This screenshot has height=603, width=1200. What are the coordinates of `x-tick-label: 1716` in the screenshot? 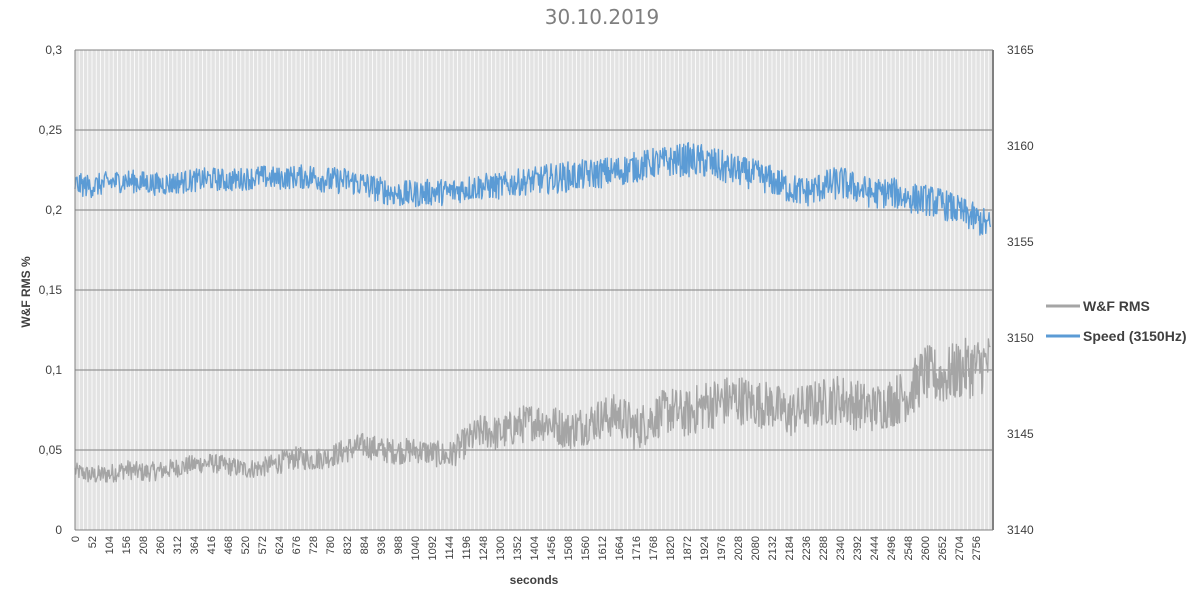 It's located at (637, 548).